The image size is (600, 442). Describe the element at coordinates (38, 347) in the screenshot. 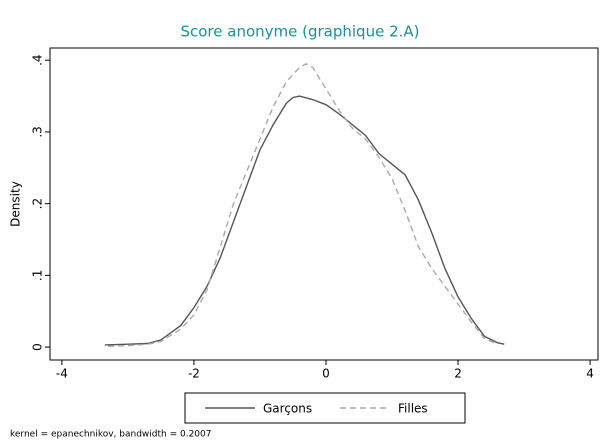

I see `y-tick-label: 0` at that location.